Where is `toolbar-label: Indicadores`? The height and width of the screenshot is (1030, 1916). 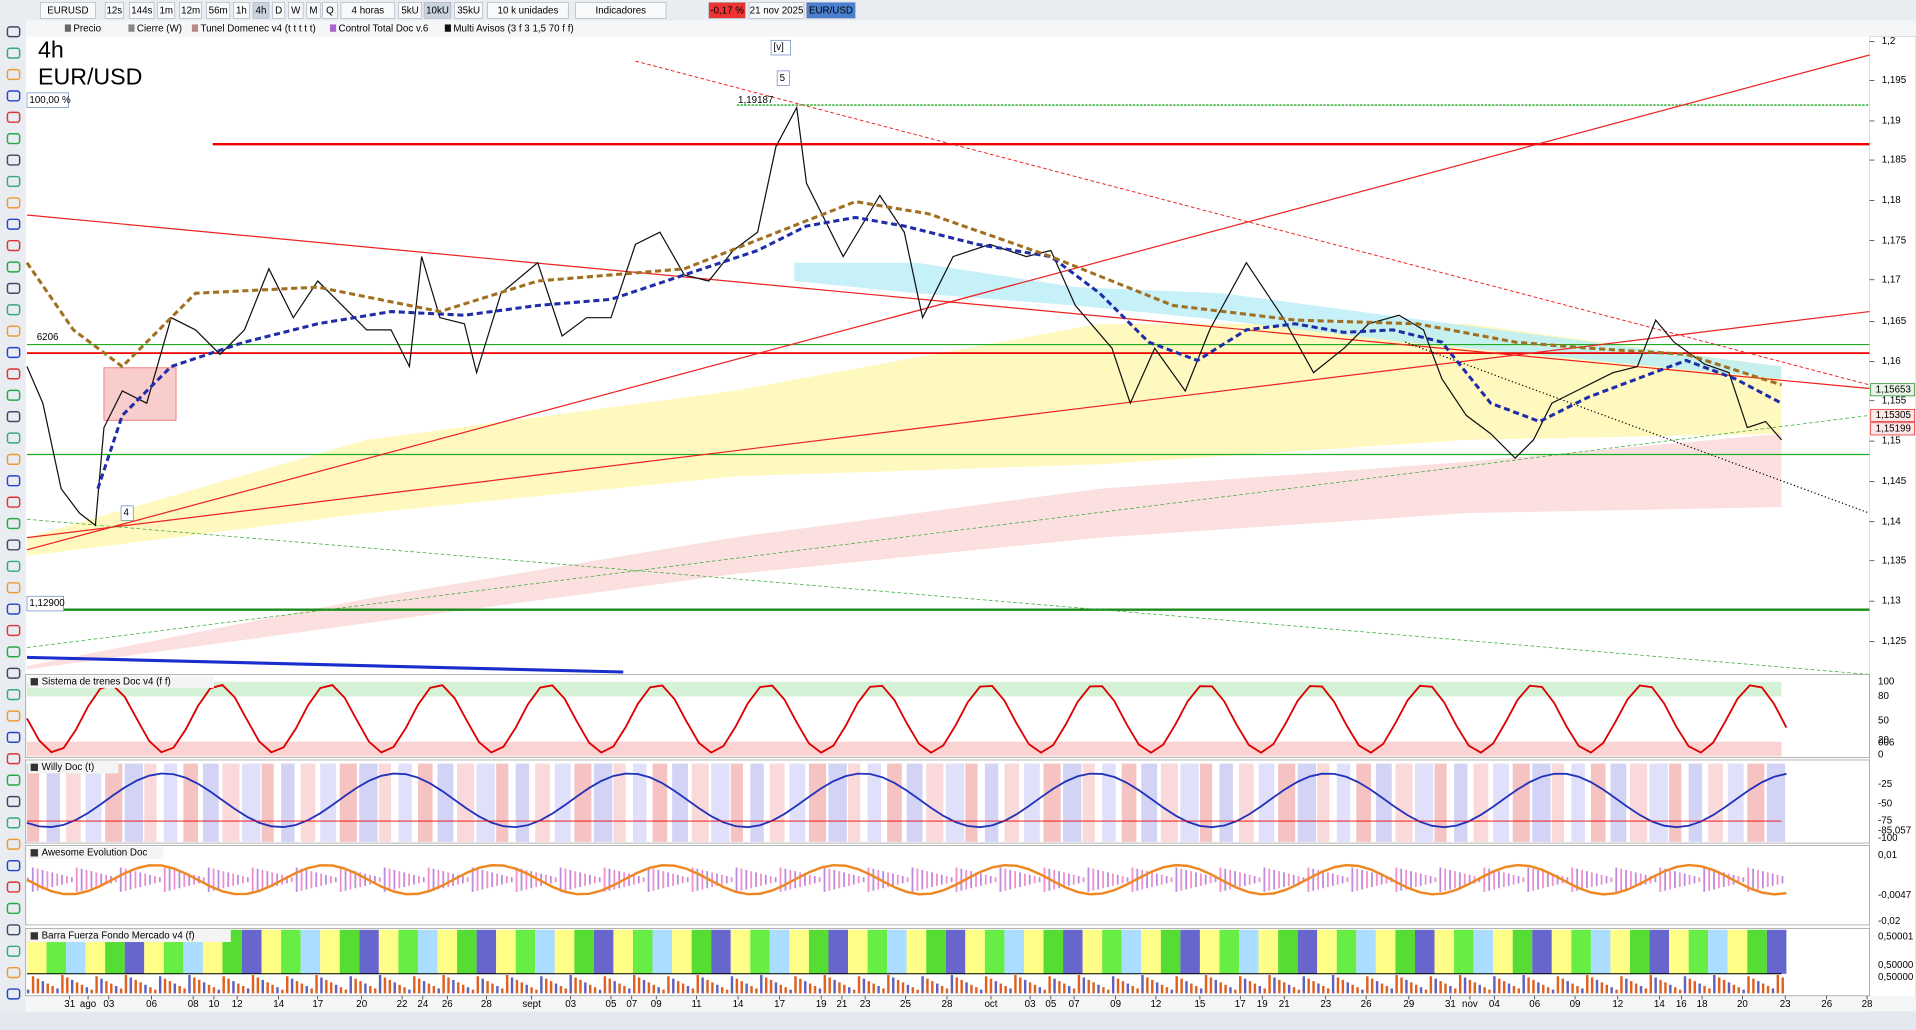
toolbar-label: Indicadores is located at coordinates (621, 11).